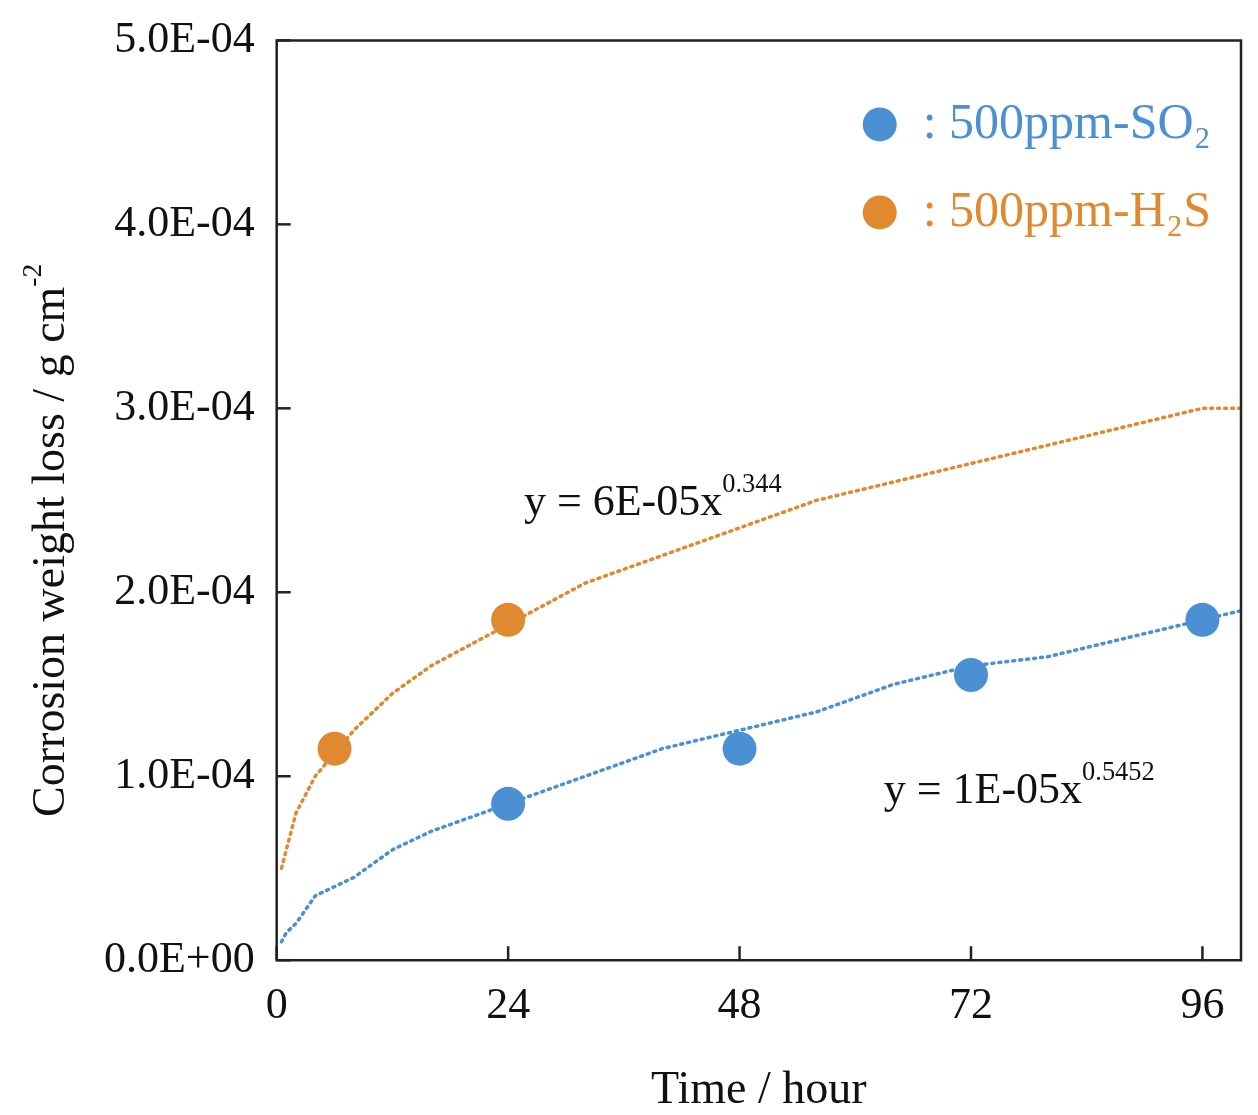 The image size is (1258, 1115). Describe the element at coordinates (276, 1004) in the screenshot. I see `x-tick-label: 0` at that location.